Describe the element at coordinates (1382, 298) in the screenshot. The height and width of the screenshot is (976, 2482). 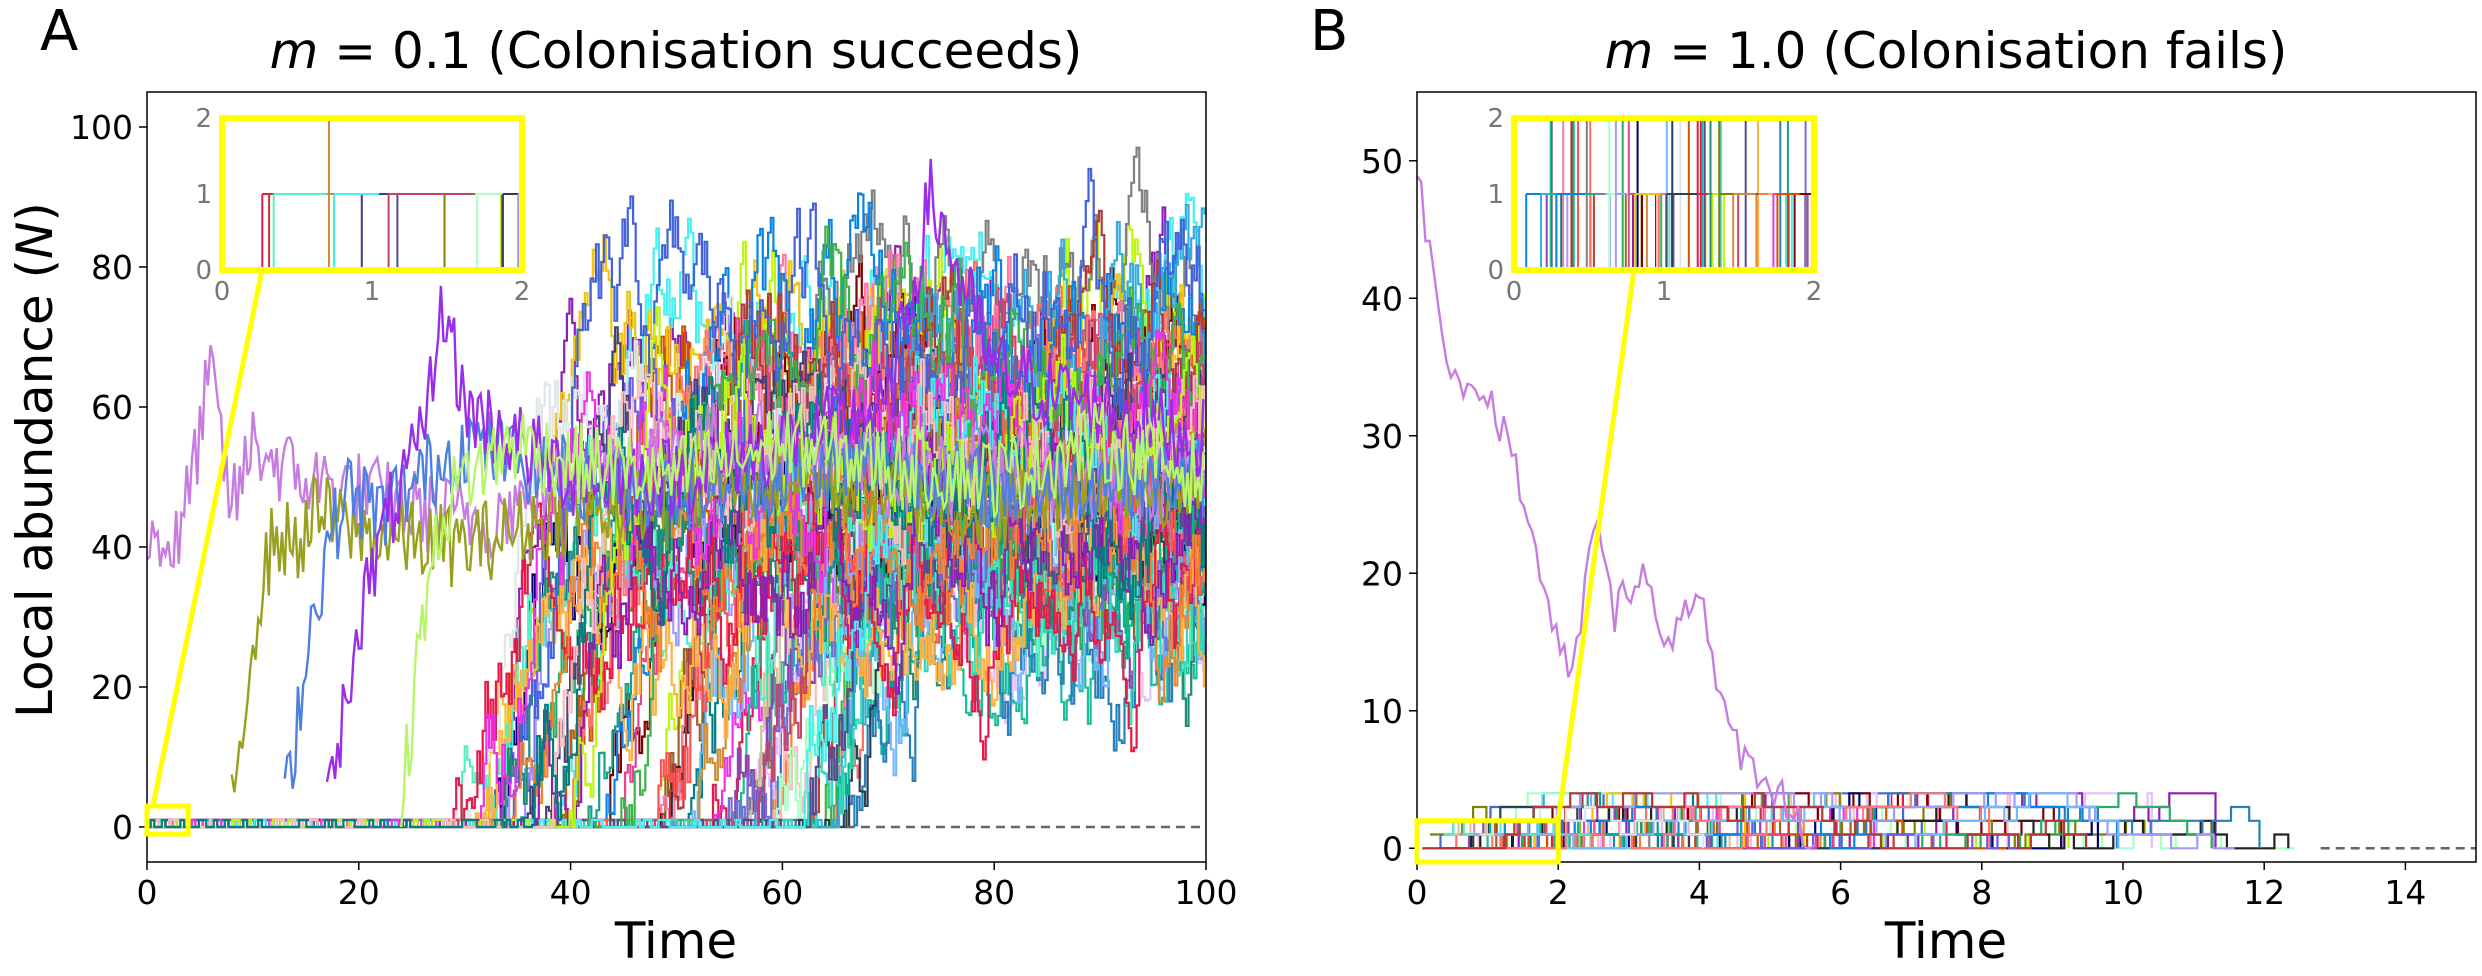
I see `panel-b-y-tick-label: 40` at that location.